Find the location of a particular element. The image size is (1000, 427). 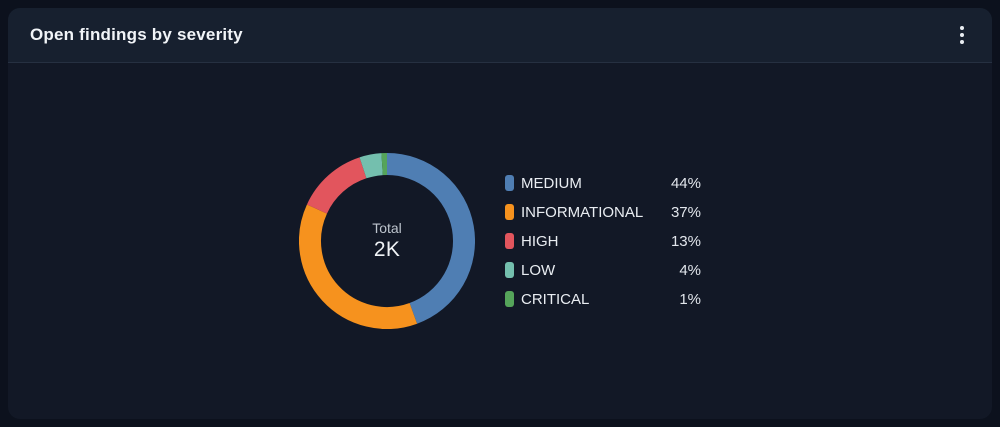

legend-item-medium: MEDIUM 44% is located at coordinates (603, 183).